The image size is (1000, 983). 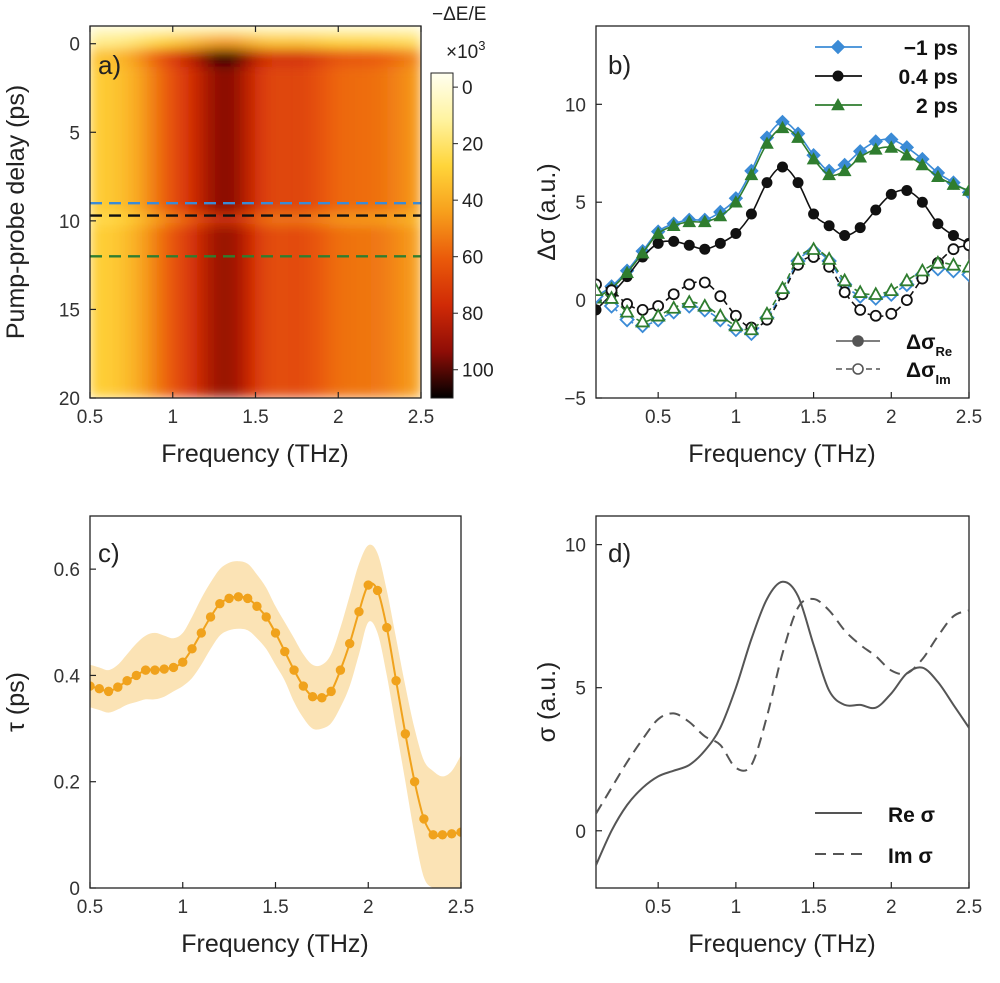 What do you see at coordinates (421, 417) in the screenshot?
I see `x-tick-label: 2.5` at bounding box center [421, 417].